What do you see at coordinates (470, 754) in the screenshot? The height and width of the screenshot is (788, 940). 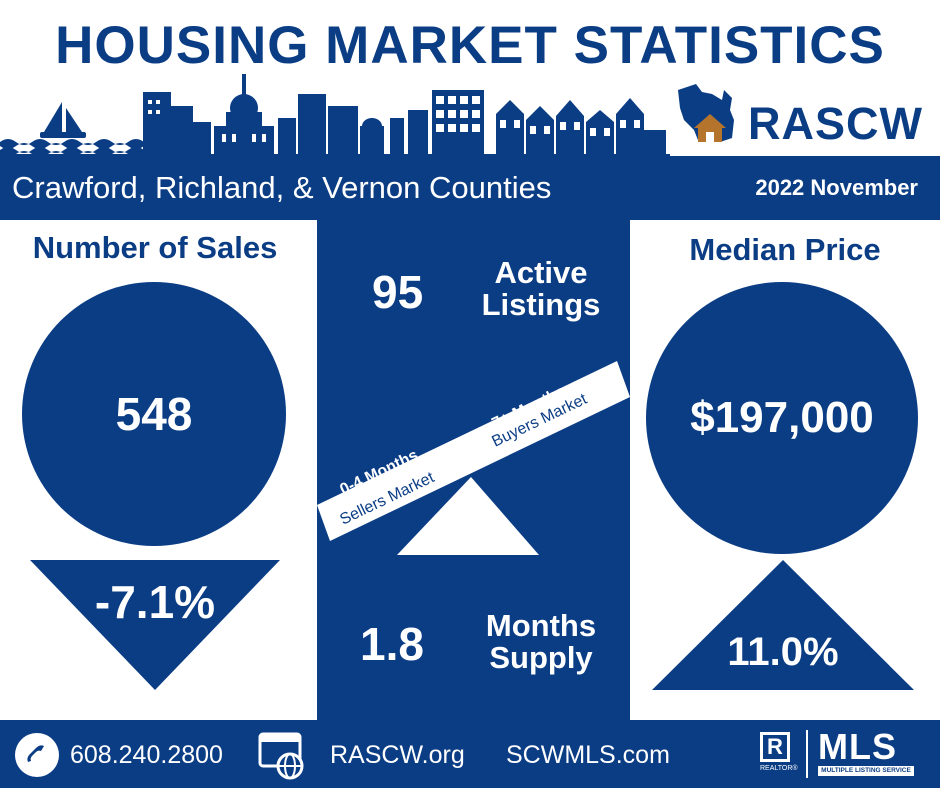 I see `footer-bar` at bounding box center [470, 754].